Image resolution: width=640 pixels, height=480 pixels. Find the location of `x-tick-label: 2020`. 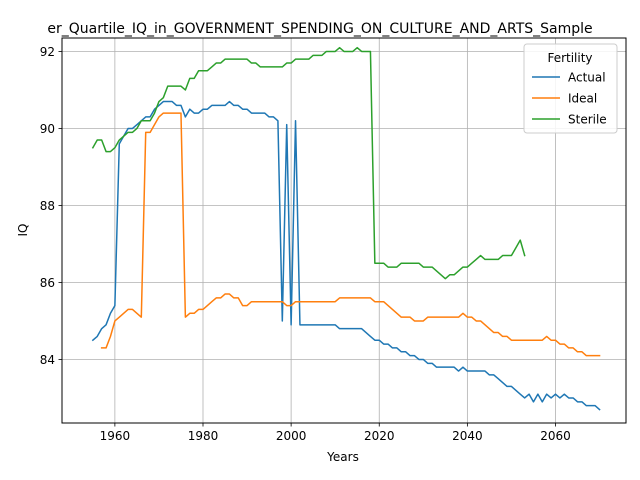

x-tick-label: 2020 is located at coordinates (379, 436).